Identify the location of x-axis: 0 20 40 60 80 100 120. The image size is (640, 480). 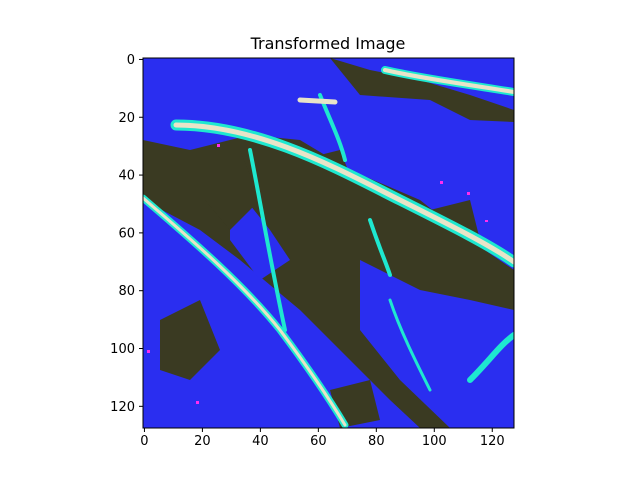
(322, 438).